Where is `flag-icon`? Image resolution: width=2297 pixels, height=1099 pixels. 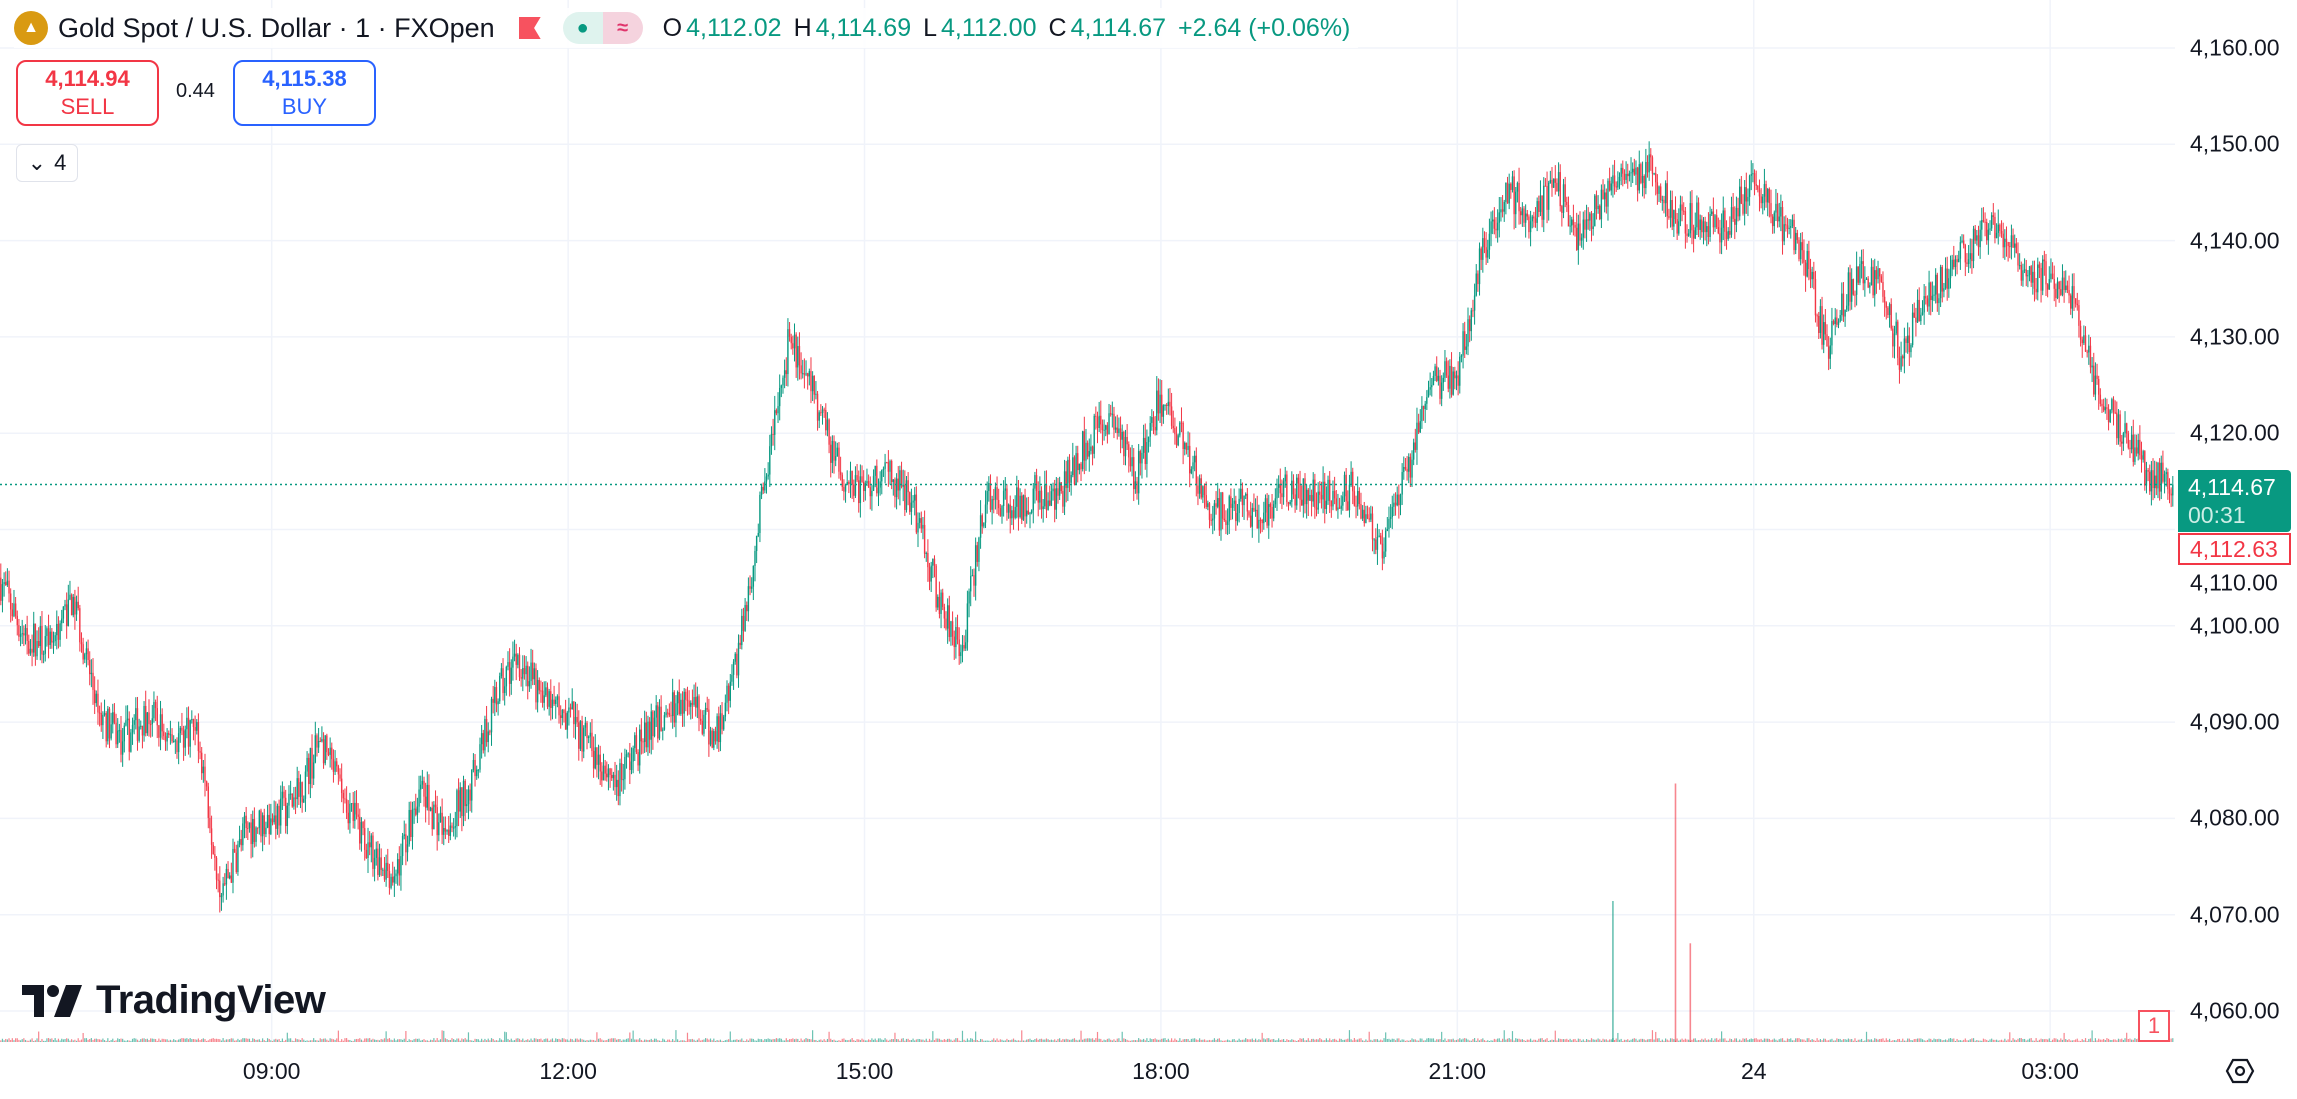 flag-icon is located at coordinates (529, 28).